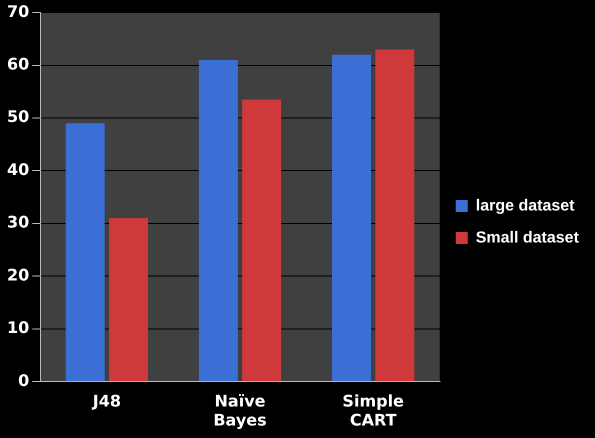 This screenshot has width=595, height=438. I want to click on y-tick-label: 60, so click(18, 64).